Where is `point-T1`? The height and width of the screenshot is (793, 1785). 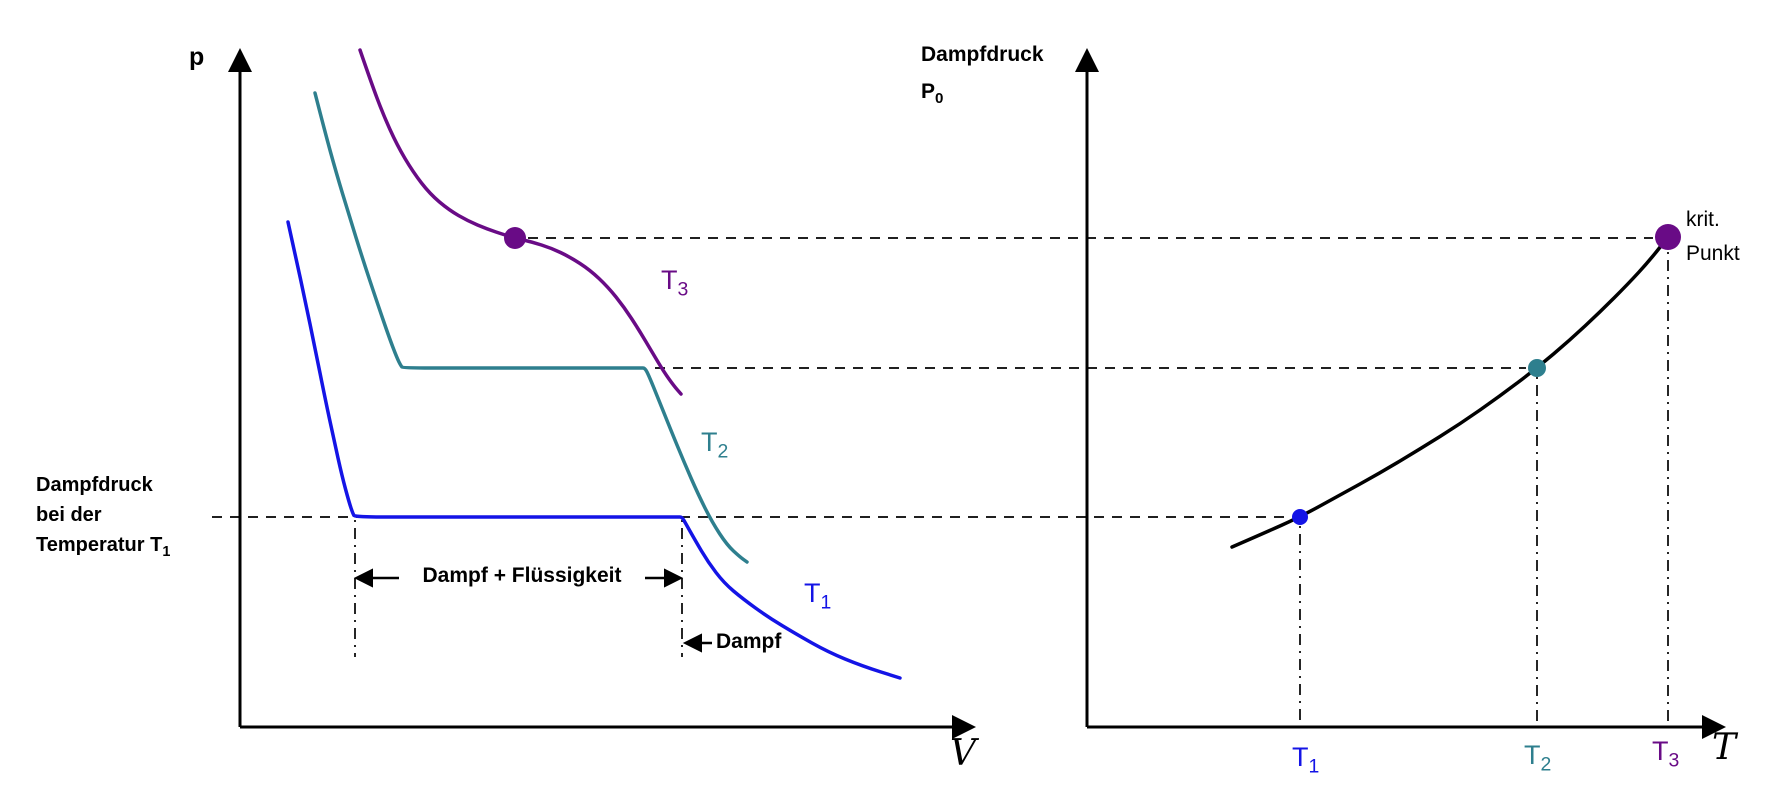
point-T1 is located at coordinates (1300, 517).